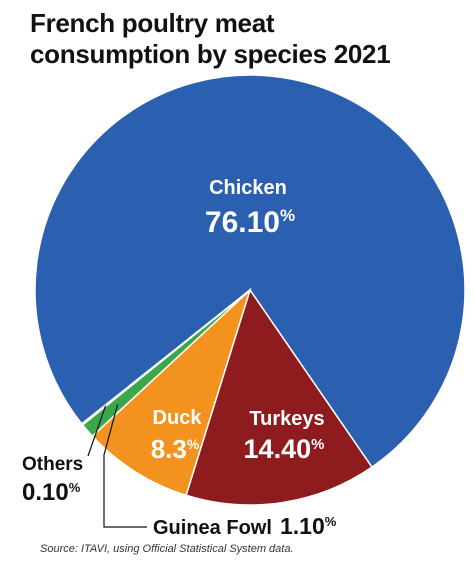  Describe the element at coordinates (248, 188) in the screenshot. I see `slice-name-chicken: Chicken` at that location.